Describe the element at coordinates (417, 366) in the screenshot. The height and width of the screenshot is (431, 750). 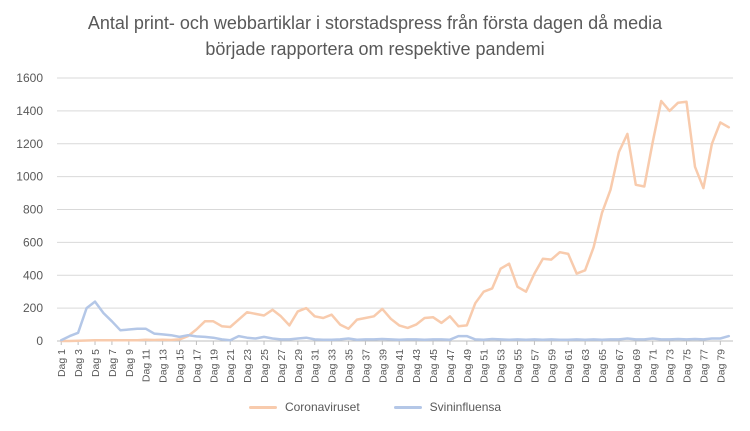
I see `x-tick-label: Dag 43` at that location.